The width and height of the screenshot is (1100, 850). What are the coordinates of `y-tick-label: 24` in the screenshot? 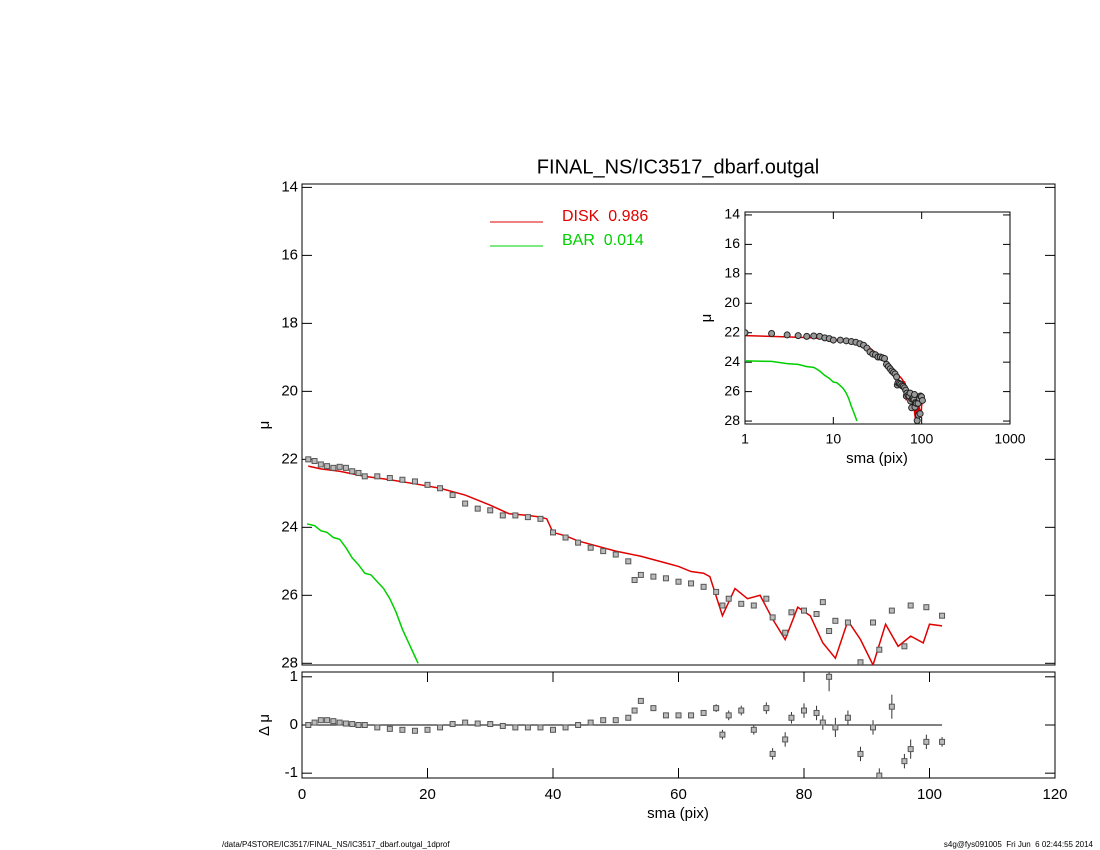 It's located at (732, 361).